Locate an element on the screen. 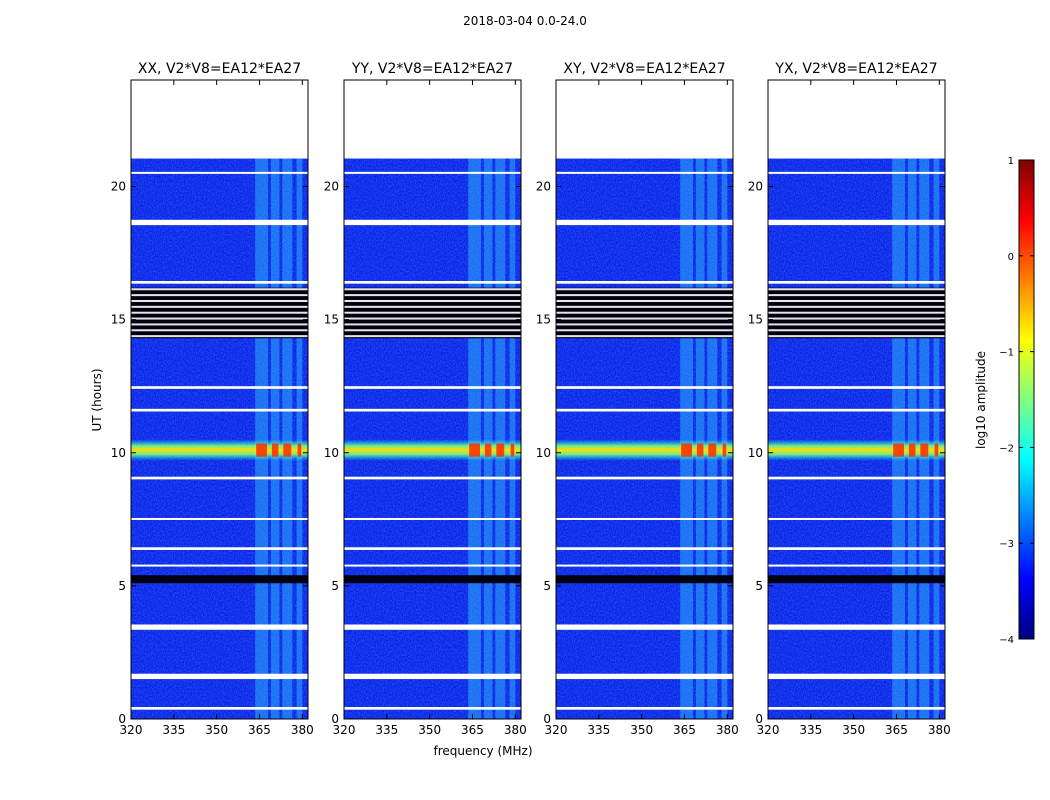 This screenshot has width=1050, height=800. dark-band is located at coordinates (644, 579).